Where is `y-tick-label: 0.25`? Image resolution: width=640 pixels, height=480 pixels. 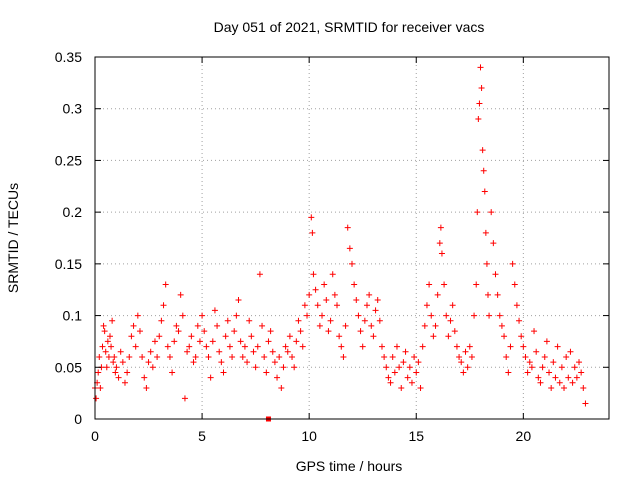
y-tick-label: 0.25 is located at coordinates (68, 160).